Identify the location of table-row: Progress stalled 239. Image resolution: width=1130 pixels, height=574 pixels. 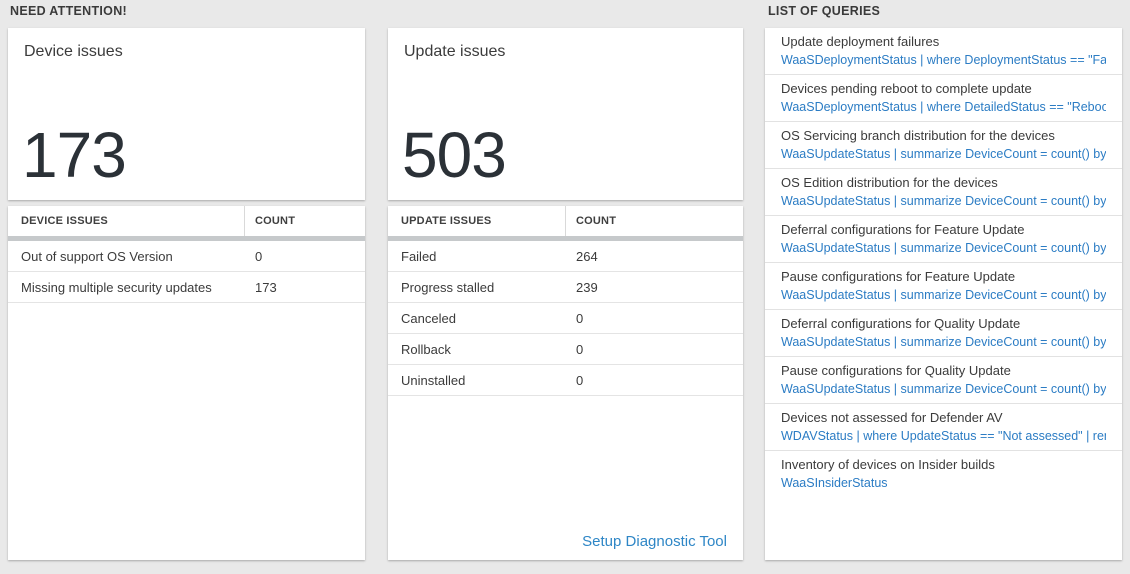
(565, 287).